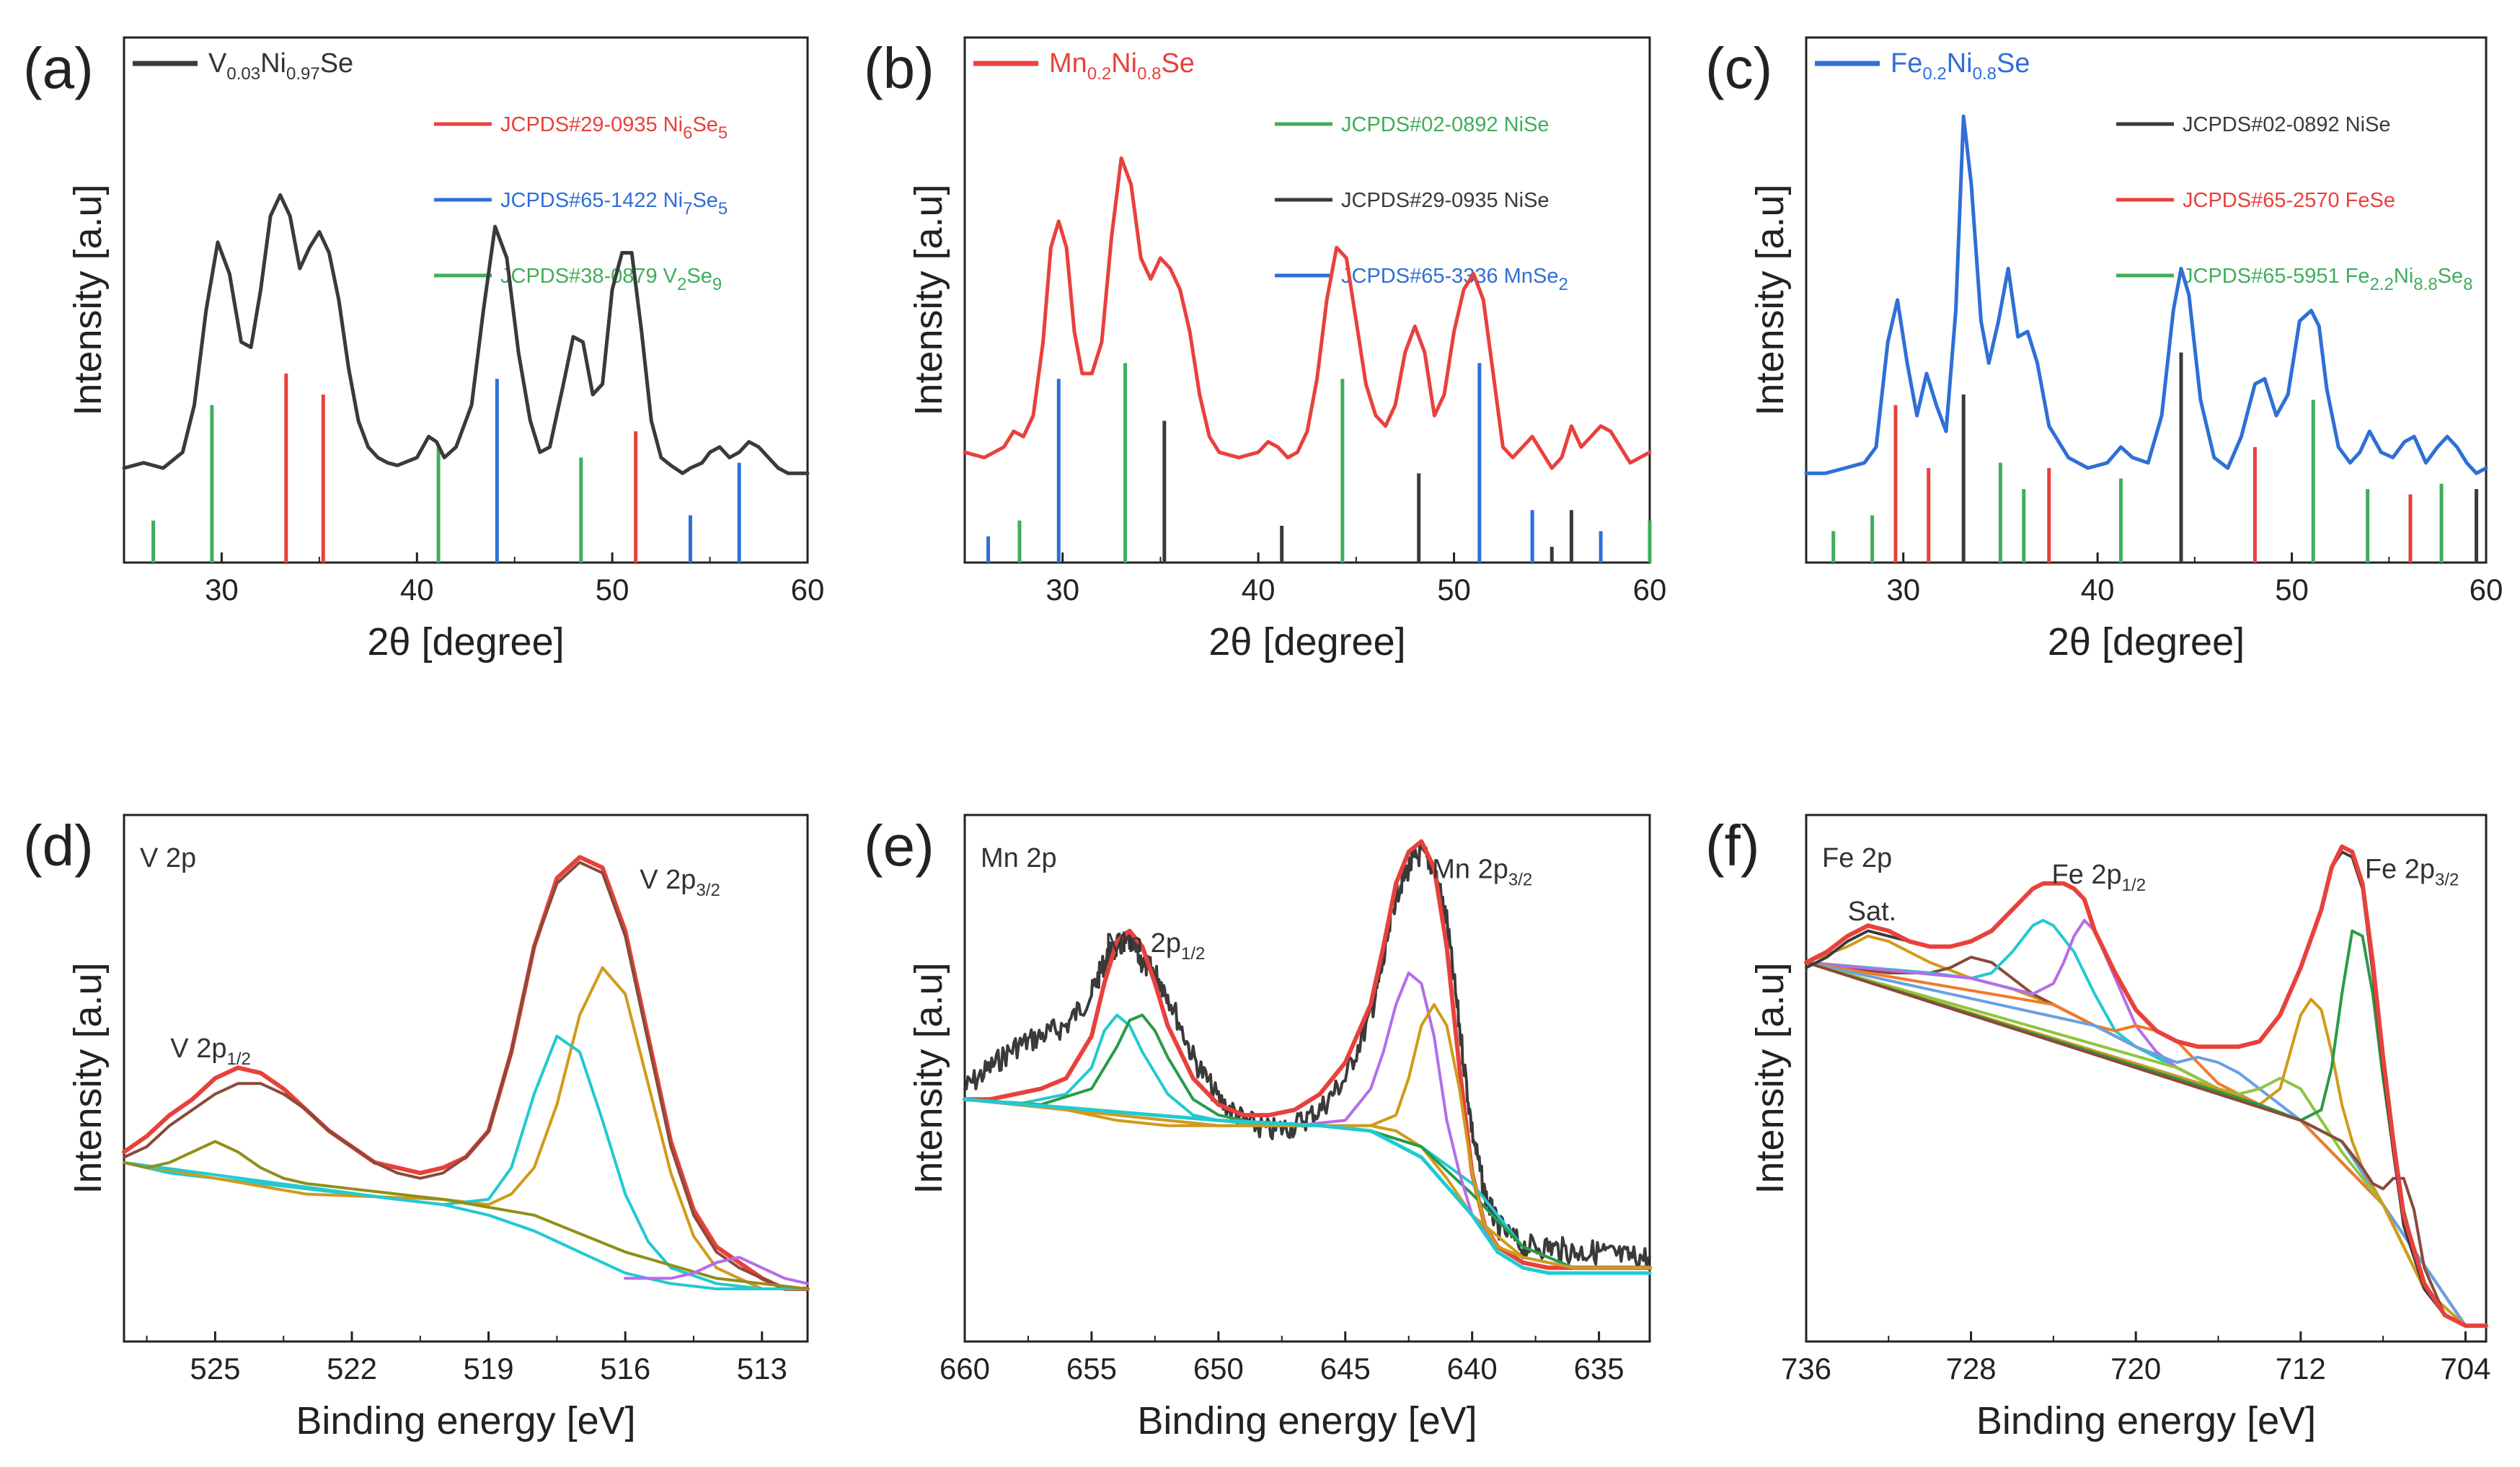  What do you see at coordinates (1345, 1369) in the screenshot?
I see `x-tick-label: 645` at bounding box center [1345, 1369].